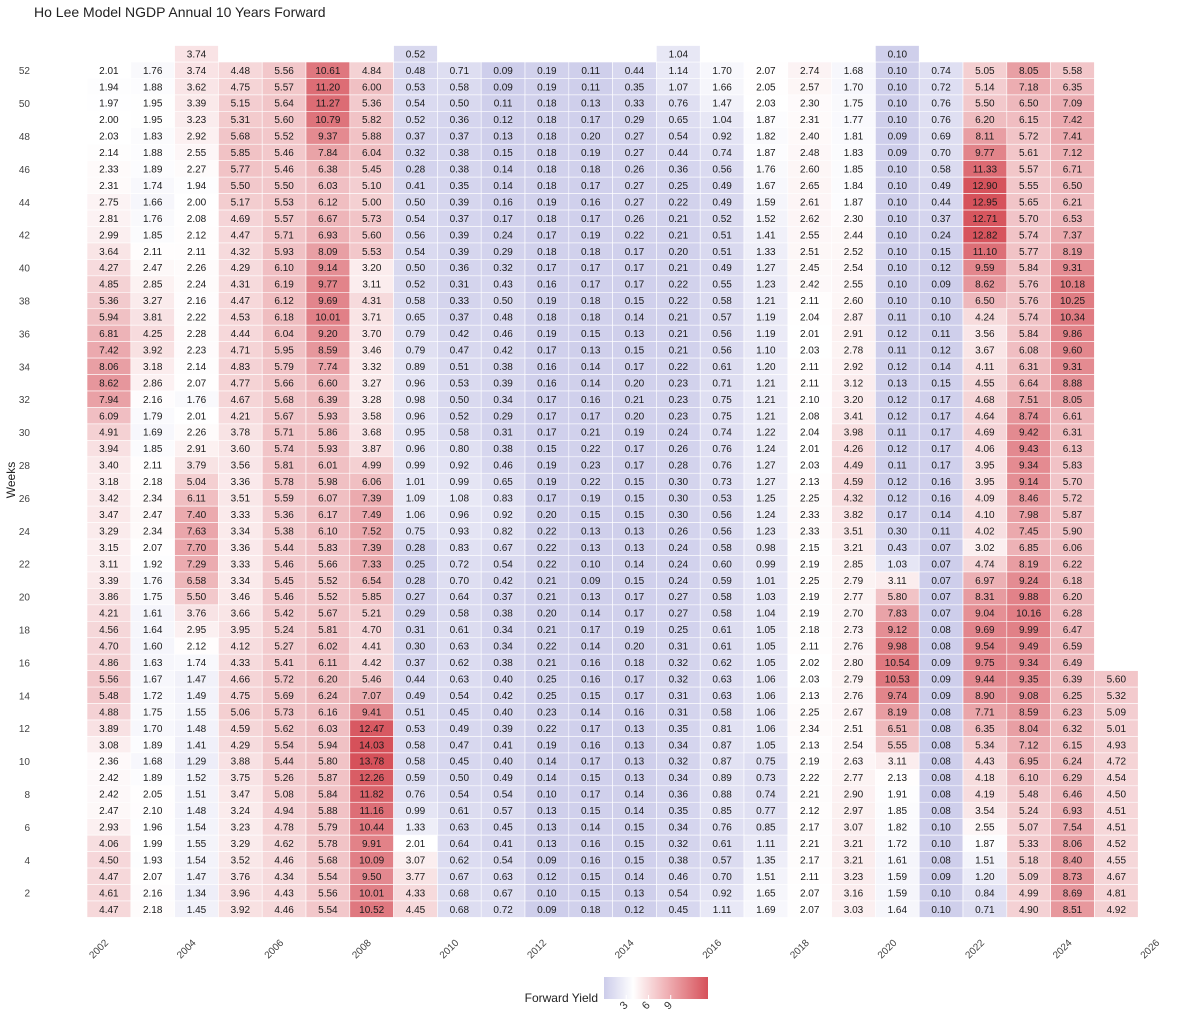 The image size is (1200, 1029). Describe the element at coordinates (810, 235) in the screenshot. I see `cell-label-2018-w42: 2.55` at that location.